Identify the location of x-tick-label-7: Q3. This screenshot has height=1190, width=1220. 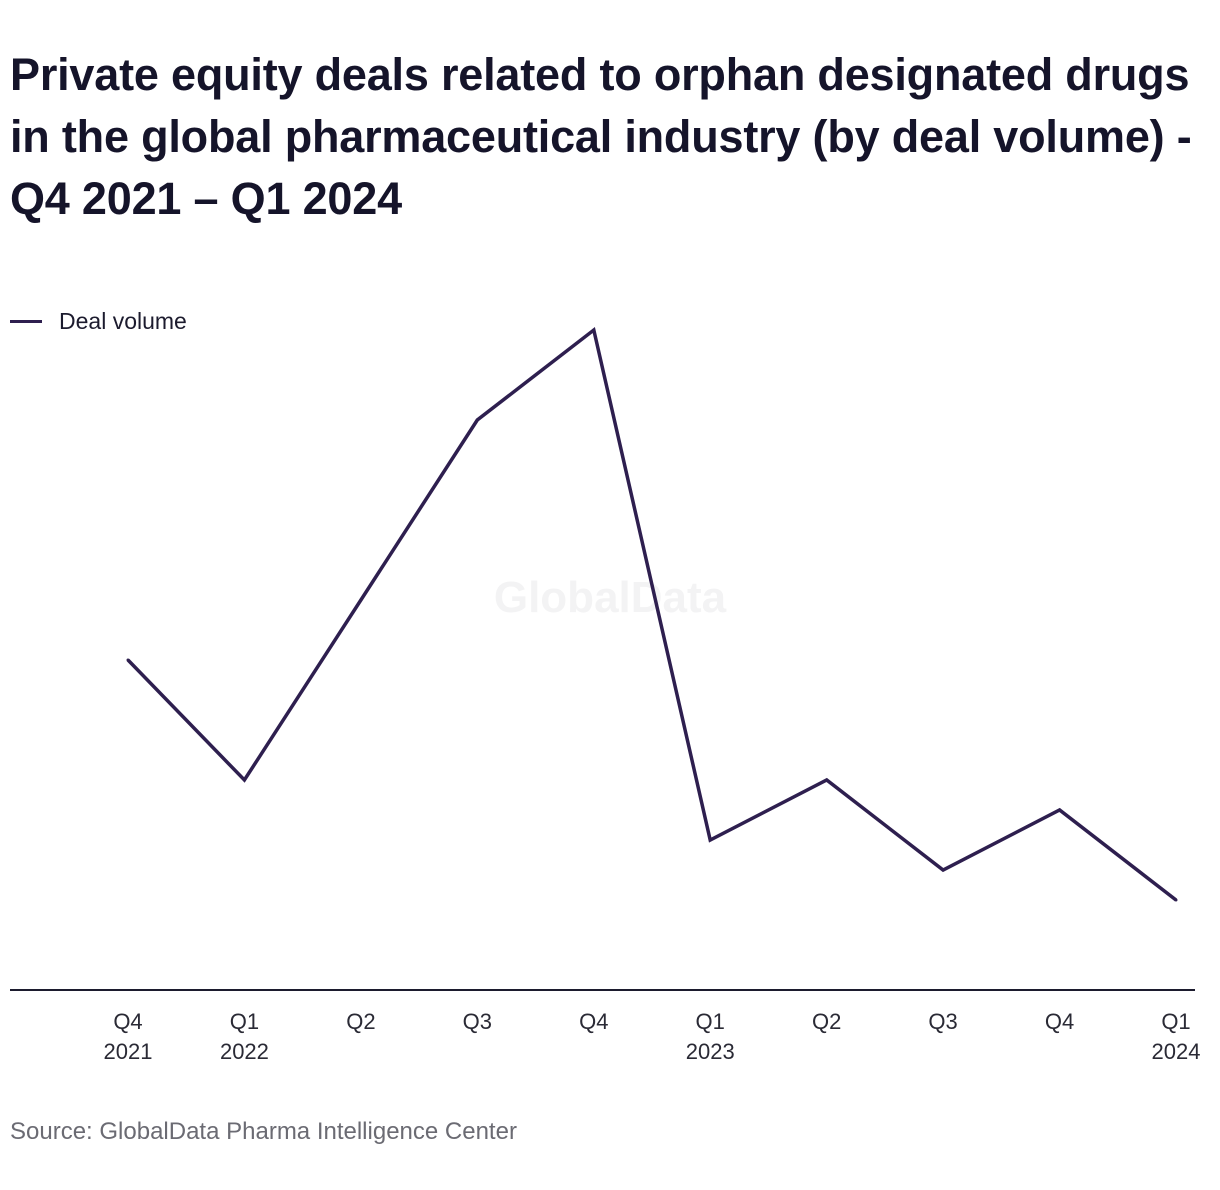
(942, 1021).